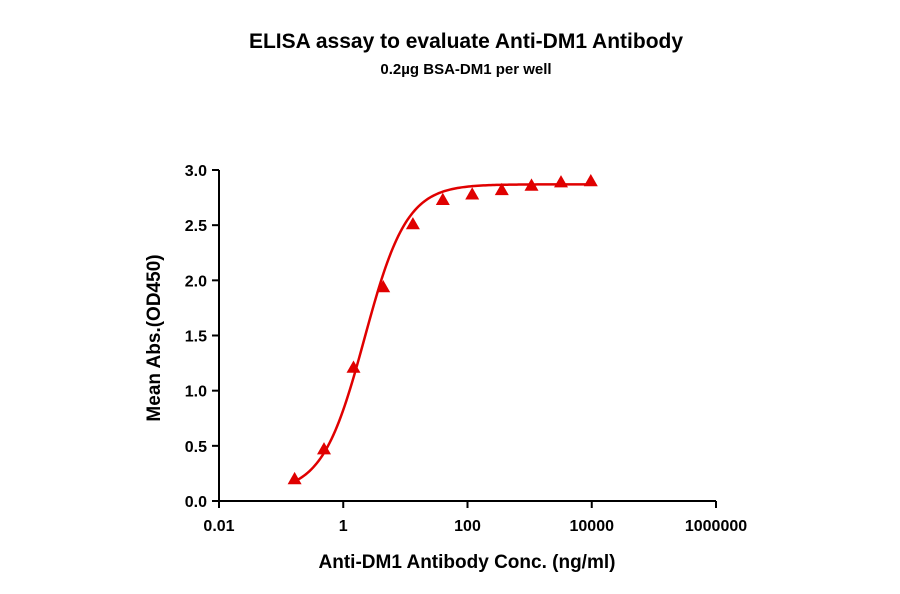 Image resolution: width=900 pixels, height=594 pixels. I want to click on x-ticks: 0.01 1 100 10000 1000000, so click(475, 518).